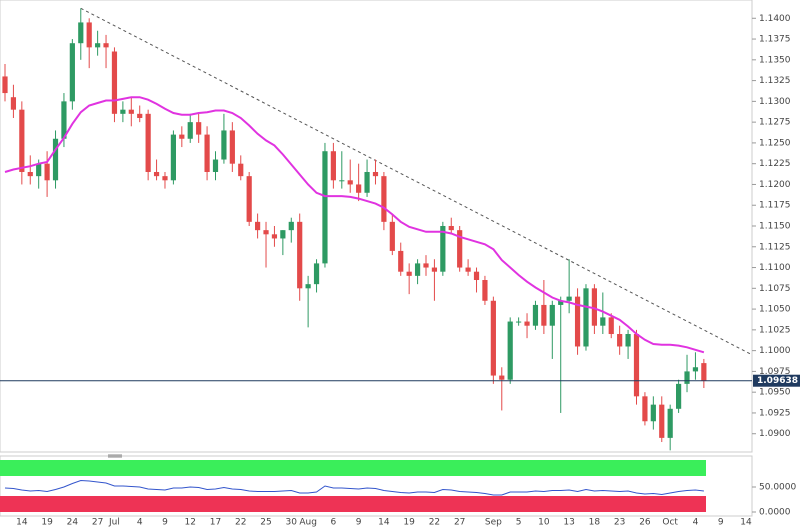 This screenshot has height=529, width=800. Describe the element at coordinates (775, 513) in the screenshot. I see `y-tick-label: 0.0000` at that location.